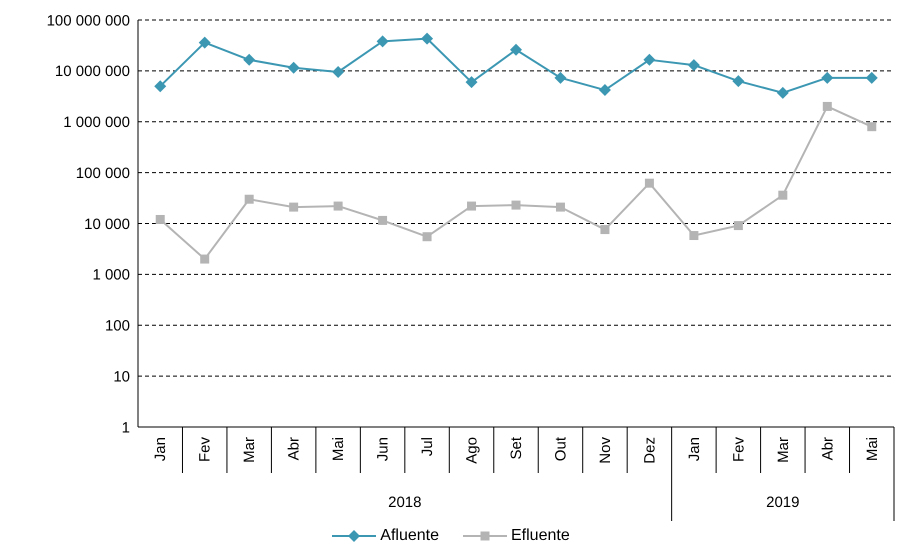 This screenshot has width=898, height=552. I want to click on y-tick-label: 100 000 000, so click(88, 21).